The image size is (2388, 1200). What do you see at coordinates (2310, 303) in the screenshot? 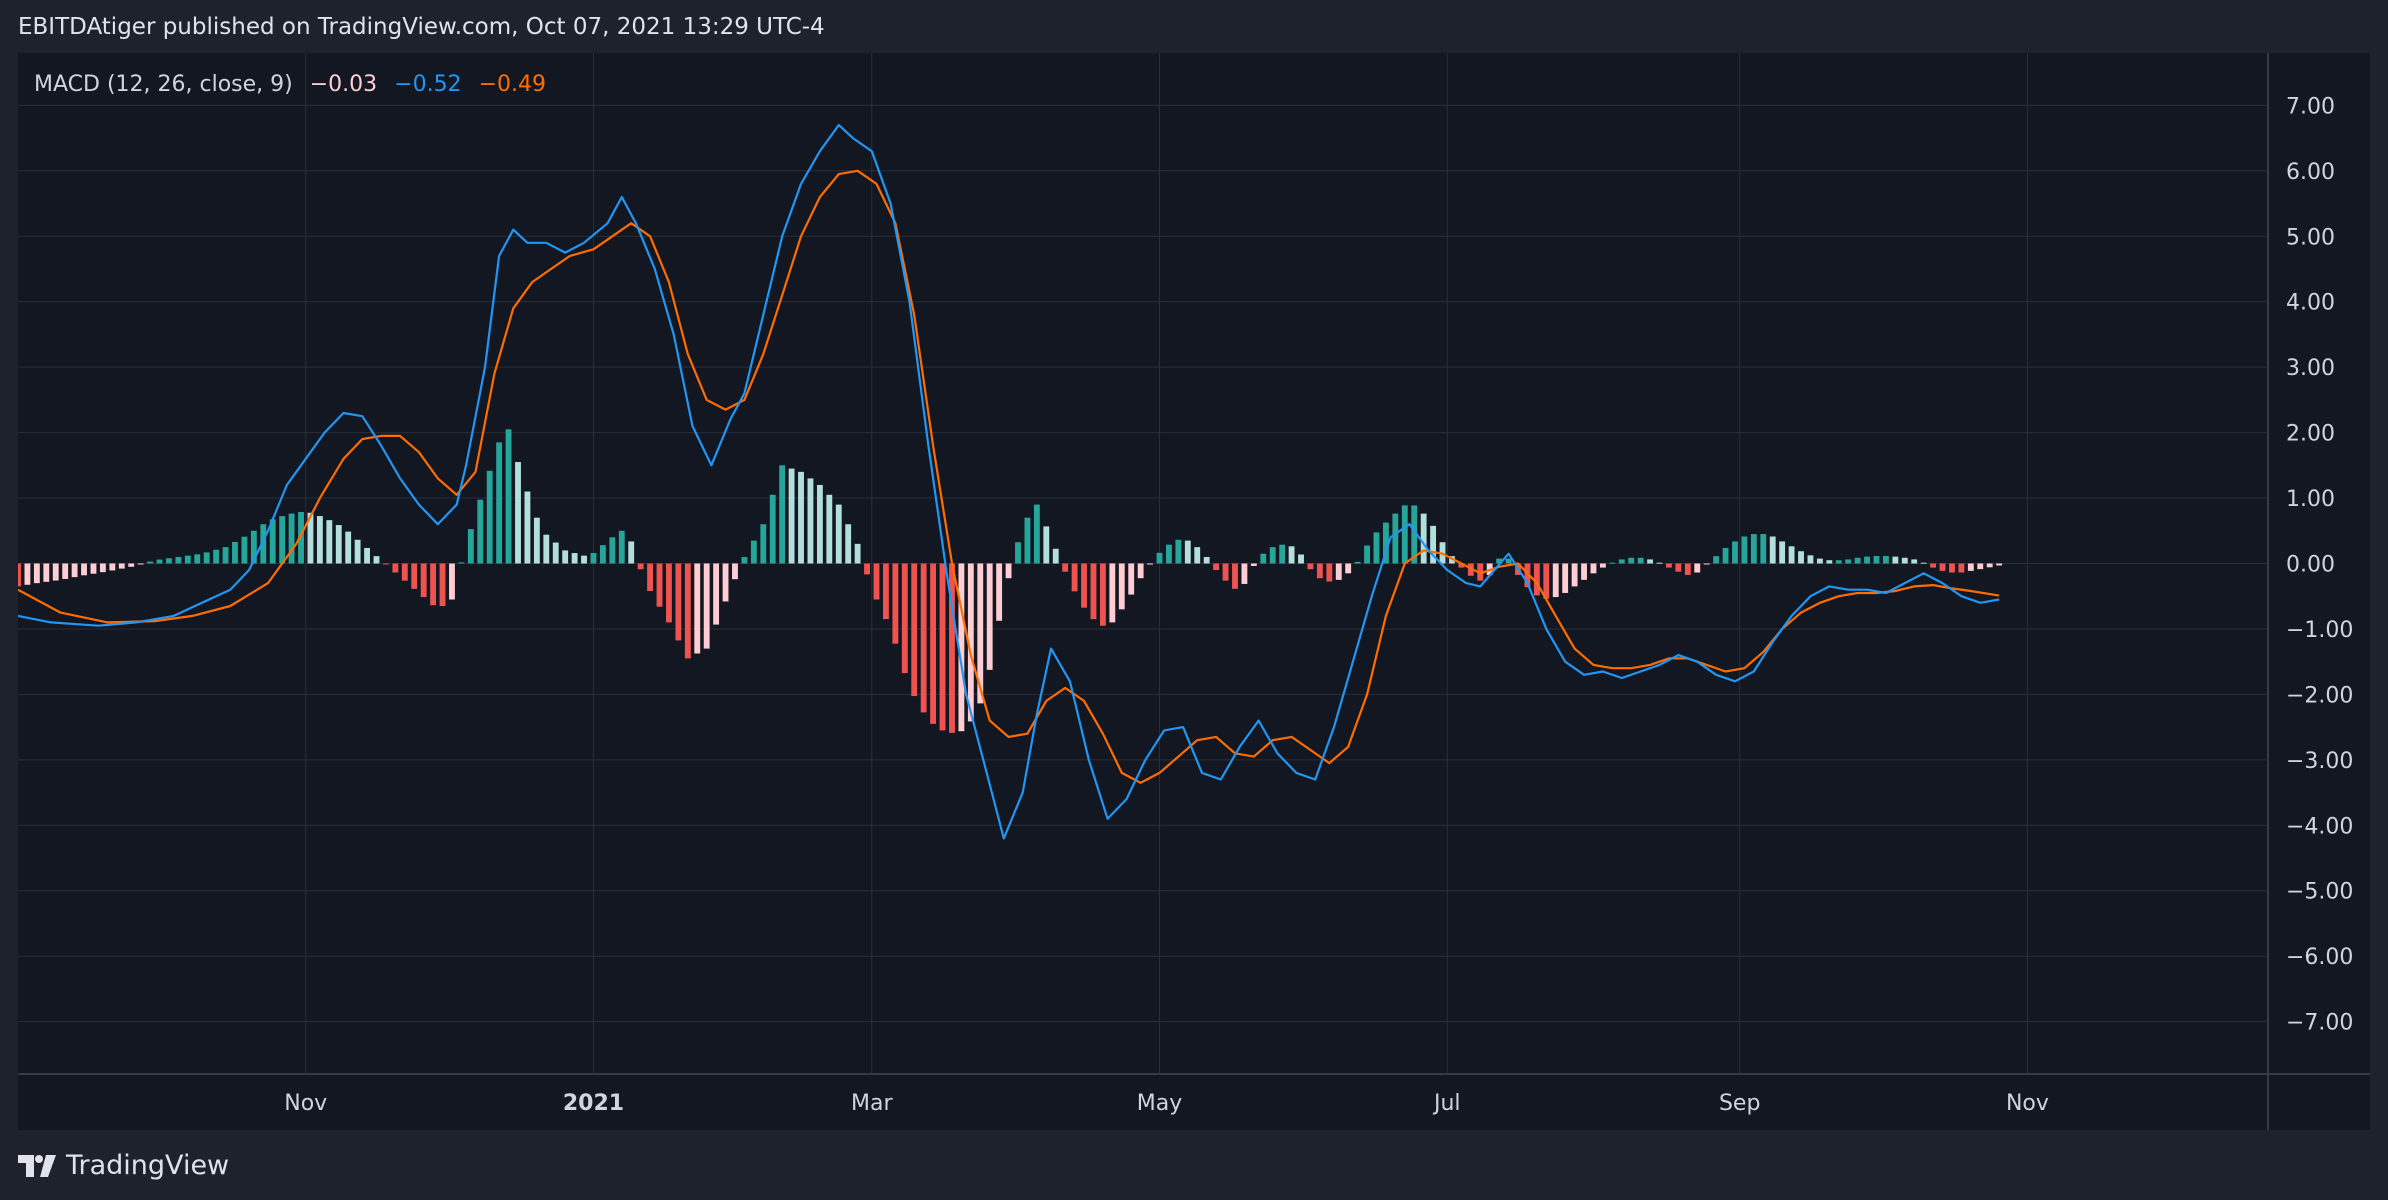
I see `y-tick-label: 4.00` at bounding box center [2310, 303].